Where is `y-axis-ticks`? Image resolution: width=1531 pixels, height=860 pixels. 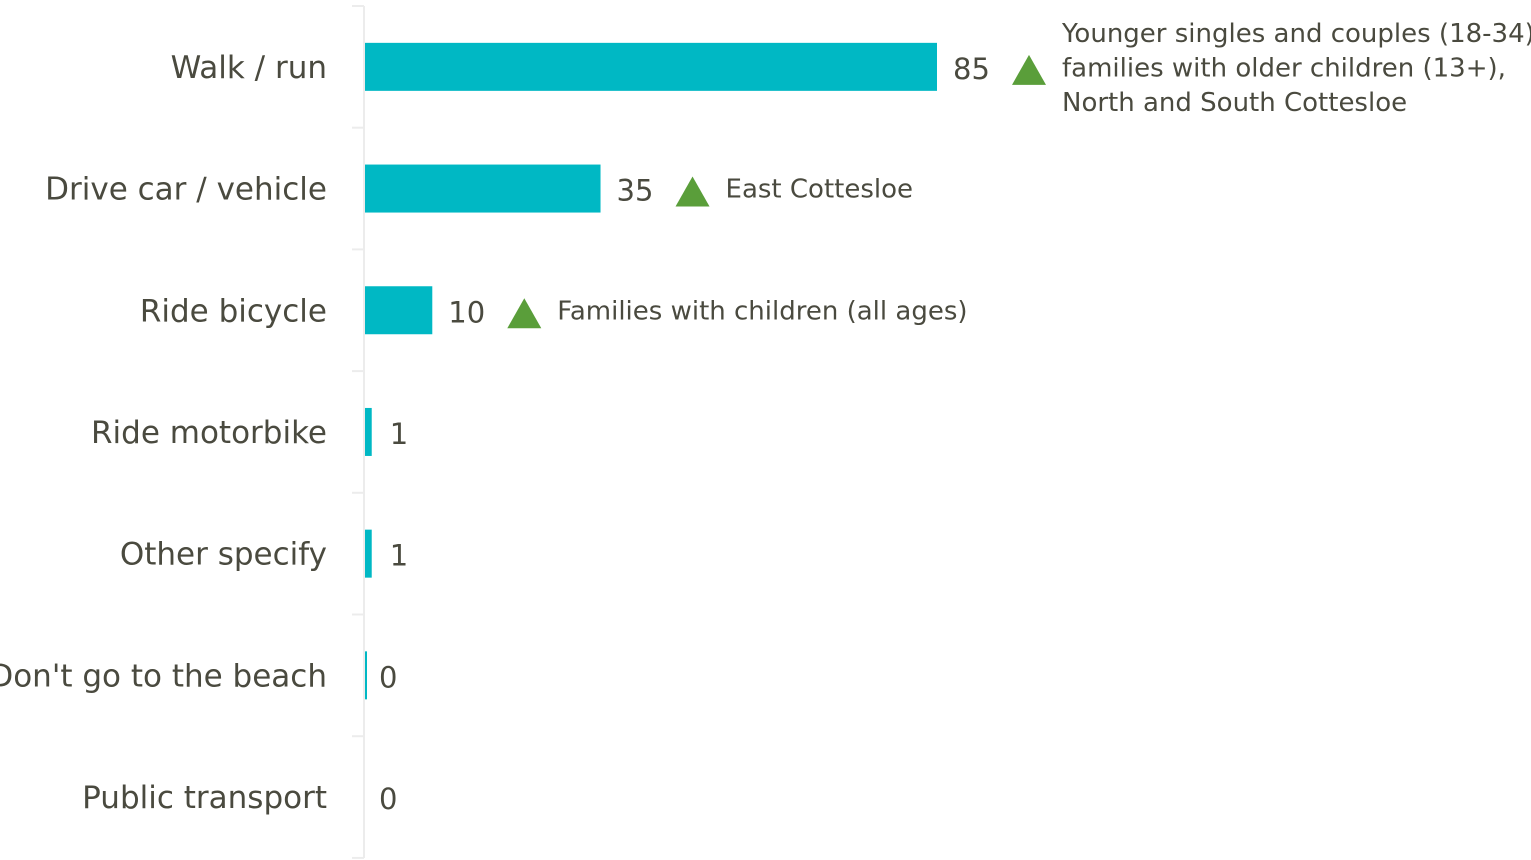 y-axis-ticks is located at coordinates (358, 432).